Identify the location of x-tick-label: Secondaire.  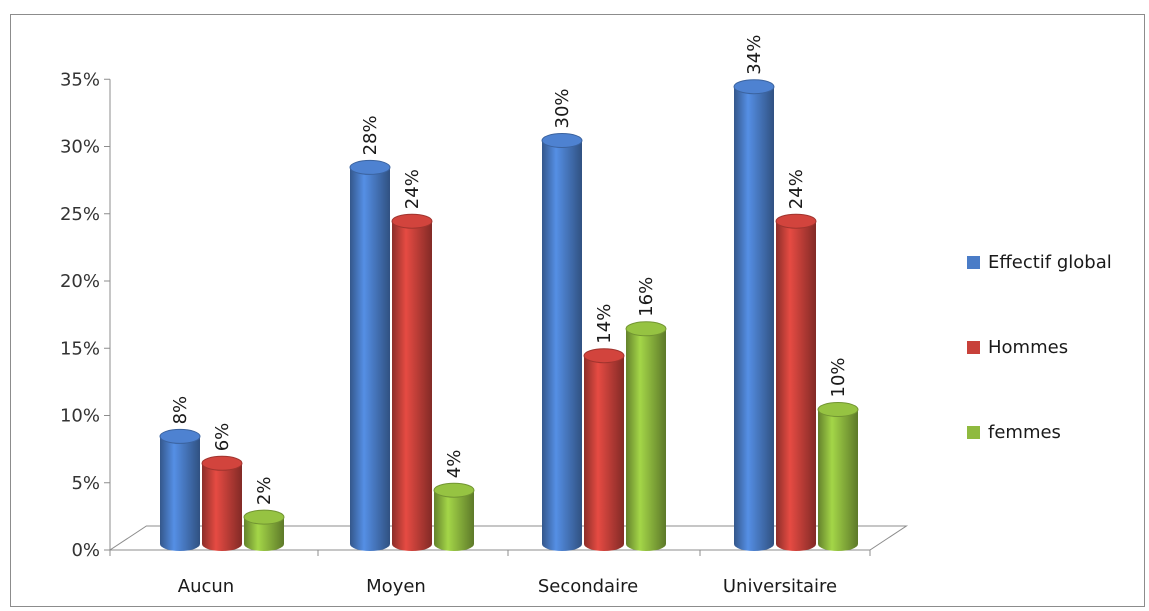
(588, 586).